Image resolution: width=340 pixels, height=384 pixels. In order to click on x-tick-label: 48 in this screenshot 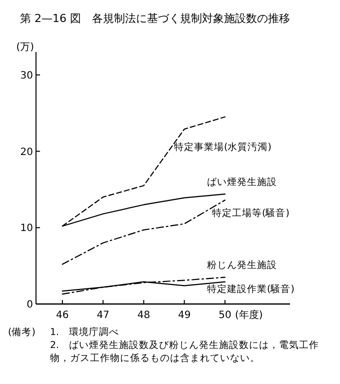, I will do `click(143, 315)`.